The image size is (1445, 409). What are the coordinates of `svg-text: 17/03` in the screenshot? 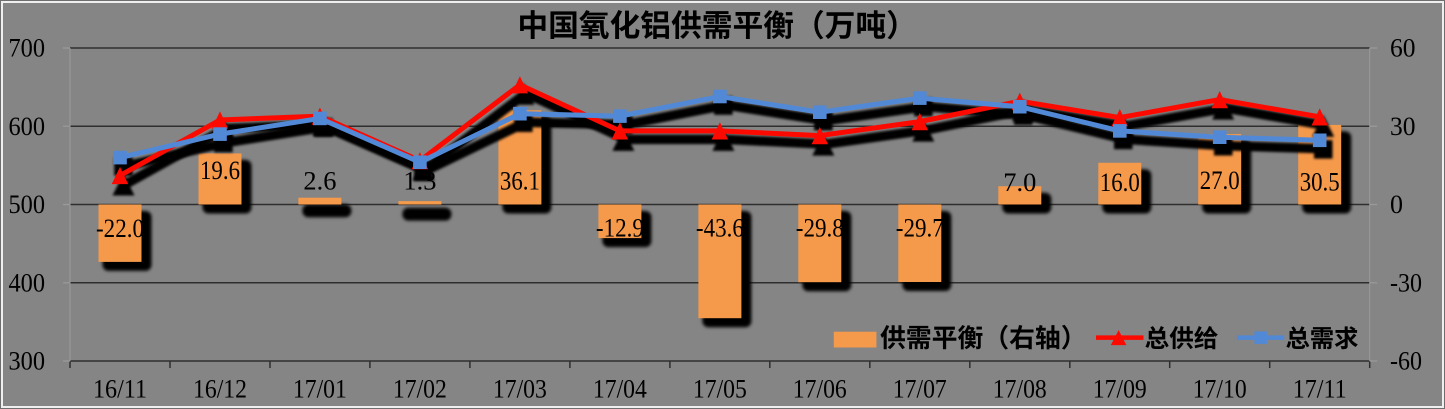 It's located at (520, 388).